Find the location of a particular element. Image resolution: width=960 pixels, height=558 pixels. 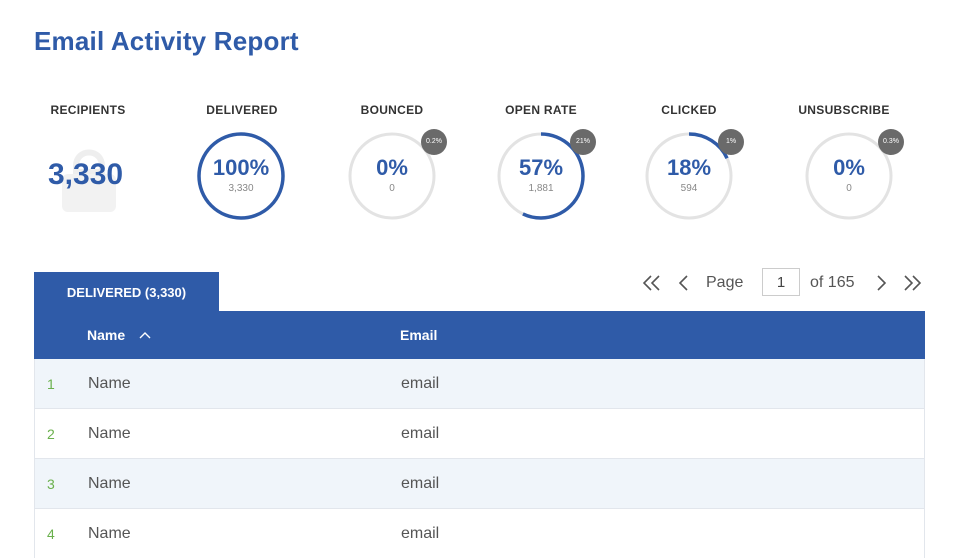

double-chevron-left-icon is located at coordinates (651, 283).